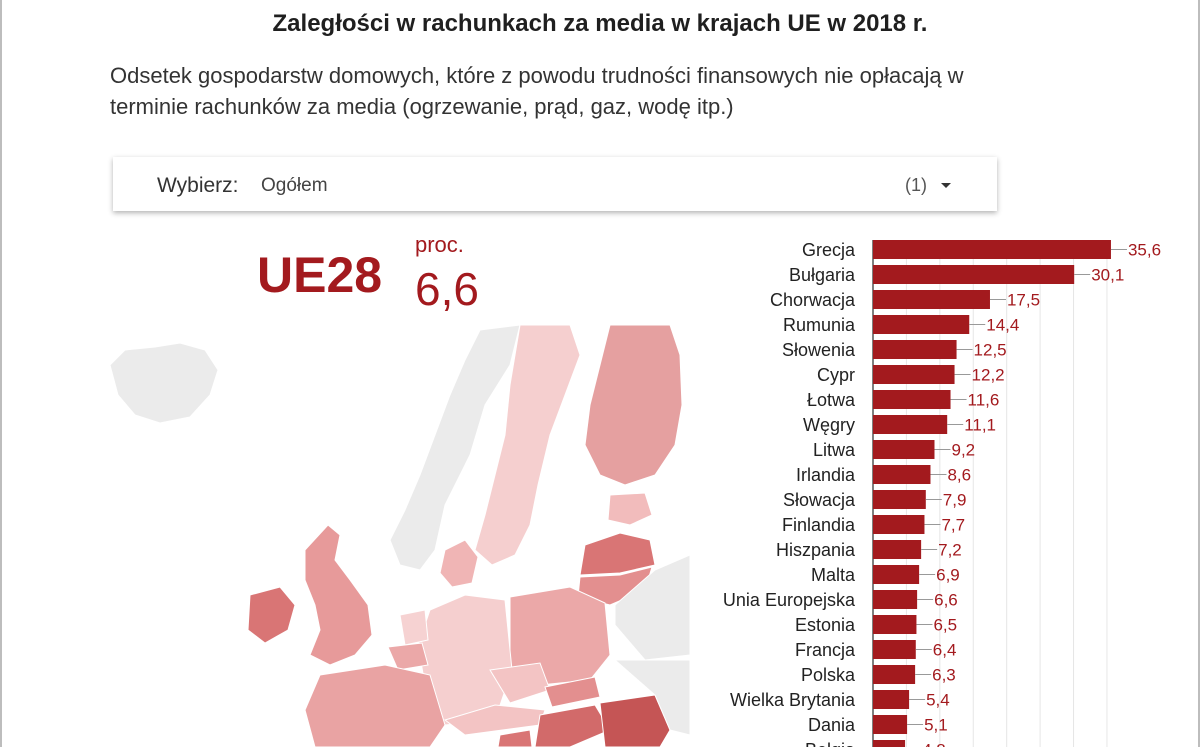  What do you see at coordinates (813, 300) in the screenshot?
I see `category-label: Chorwacja` at bounding box center [813, 300].